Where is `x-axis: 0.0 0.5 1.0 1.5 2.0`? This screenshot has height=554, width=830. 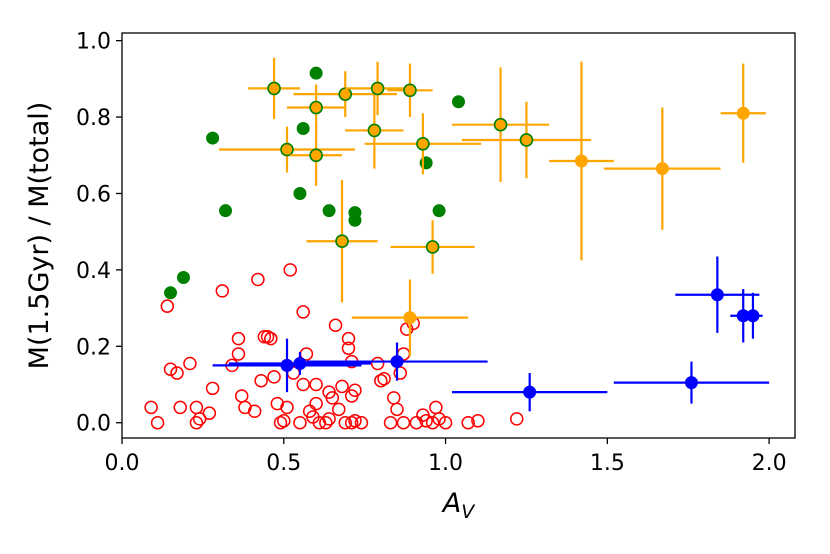
x-axis: 0.0 0.5 1.0 1.5 2.0 is located at coordinates (446, 457).